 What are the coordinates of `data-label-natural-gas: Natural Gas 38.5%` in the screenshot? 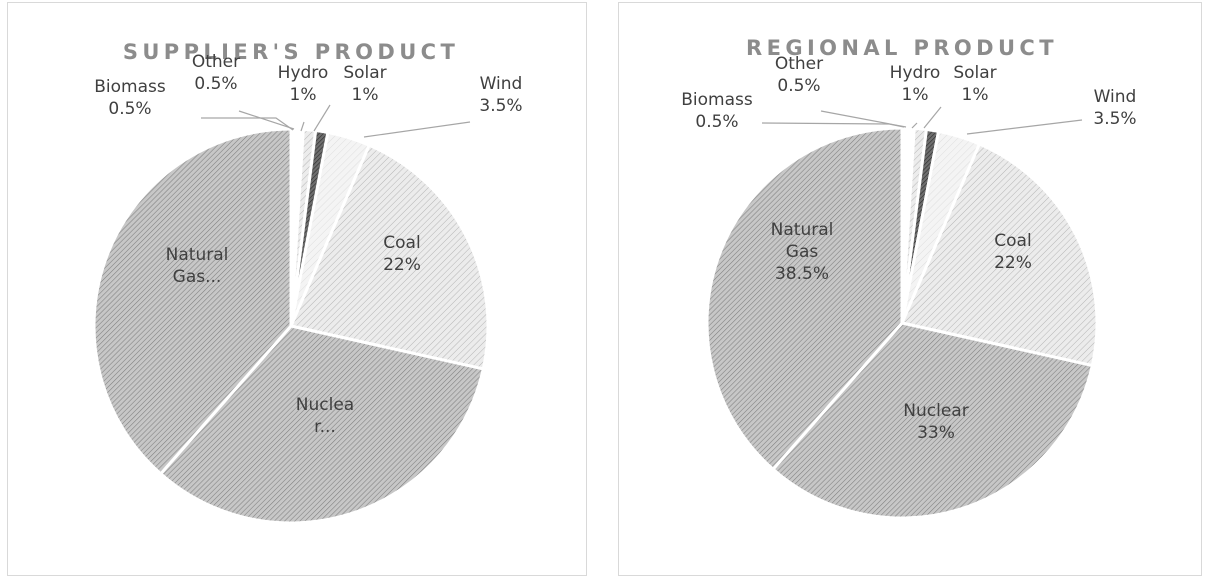 It's located at (802, 252).